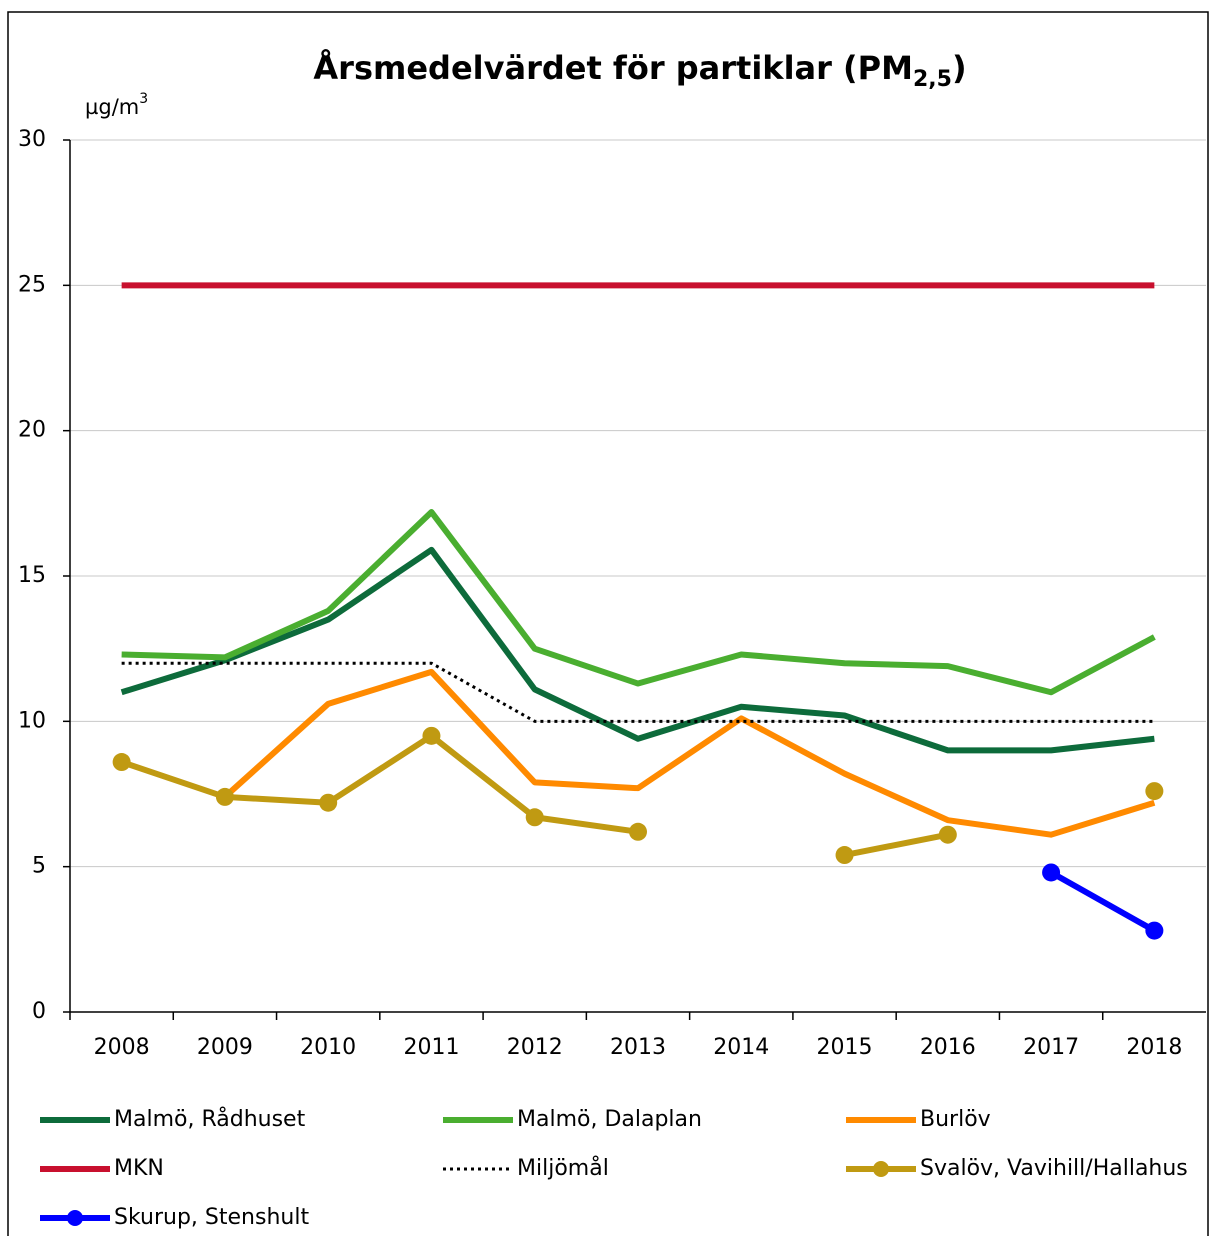  What do you see at coordinates (32, 720) in the screenshot?
I see `y-tick-label: 10` at bounding box center [32, 720].